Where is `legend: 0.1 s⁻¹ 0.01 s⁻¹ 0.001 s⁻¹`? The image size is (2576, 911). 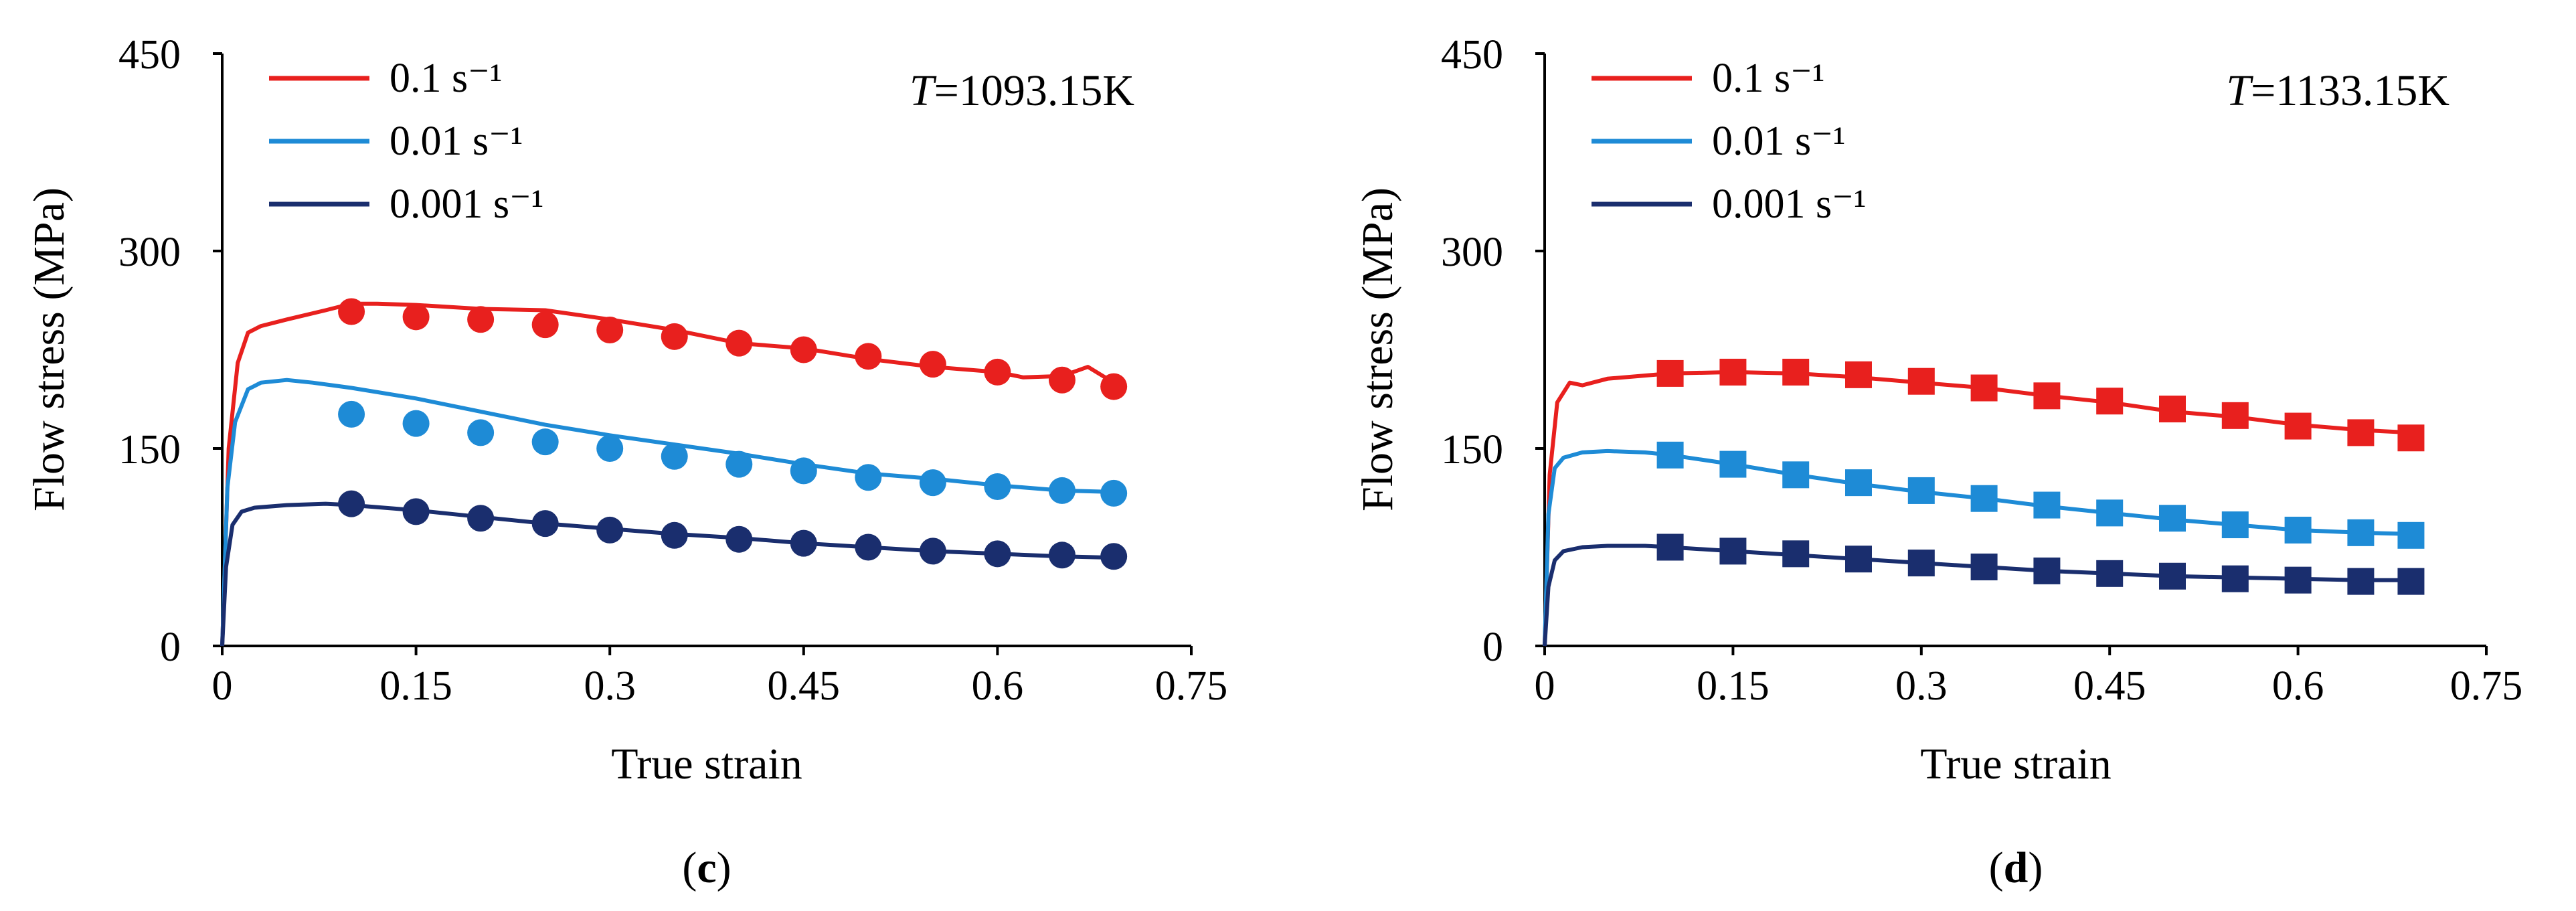 legend: 0.1 s⁻¹ 0.01 s⁻¹ 0.001 s⁻¹ is located at coordinates (406, 141).